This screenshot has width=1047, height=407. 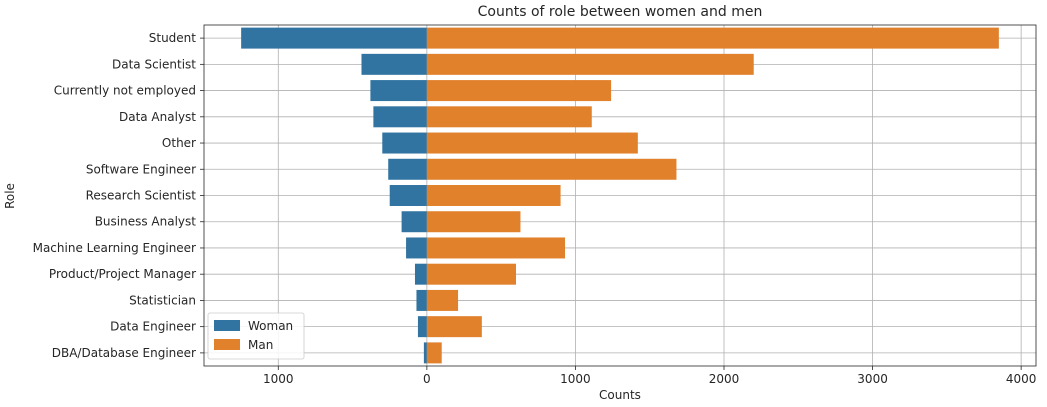 What do you see at coordinates (260, 345) in the screenshot?
I see `legend-label-man: Man` at bounding box center [260, 345].